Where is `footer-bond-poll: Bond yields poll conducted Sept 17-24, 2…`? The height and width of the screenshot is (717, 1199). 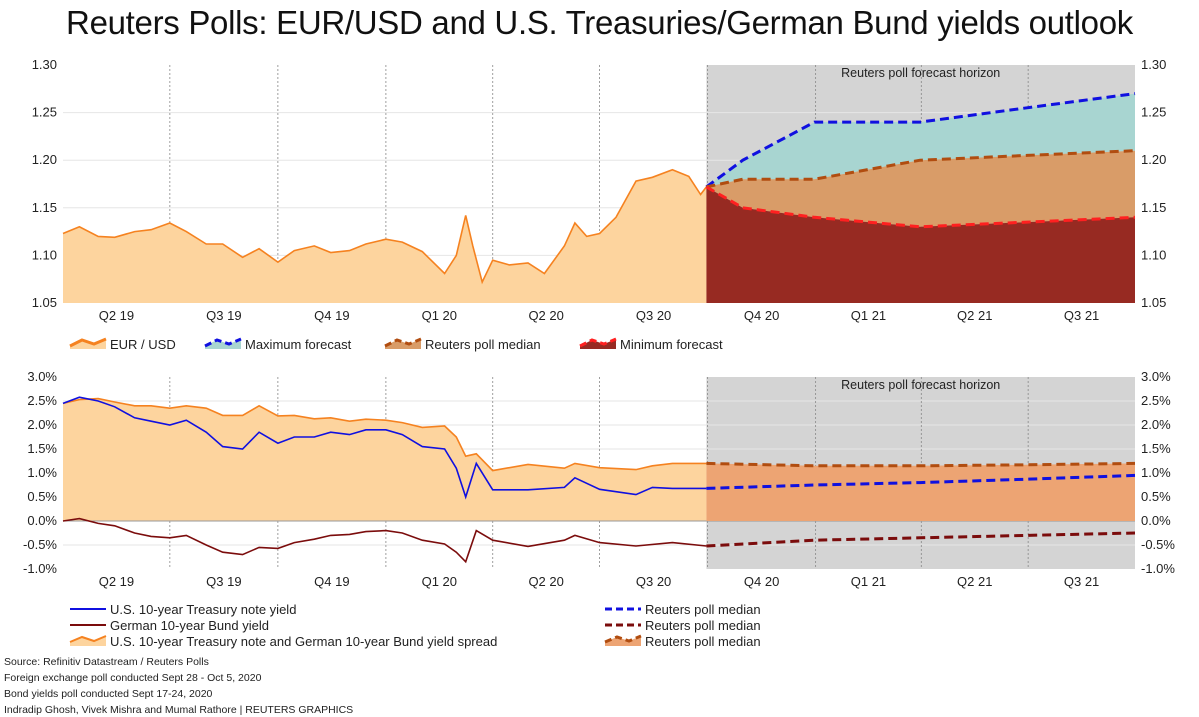 footer-bond-poll: Bond yields poll conducted Sept 17-24, 2… is located at coordinates (108, 694).